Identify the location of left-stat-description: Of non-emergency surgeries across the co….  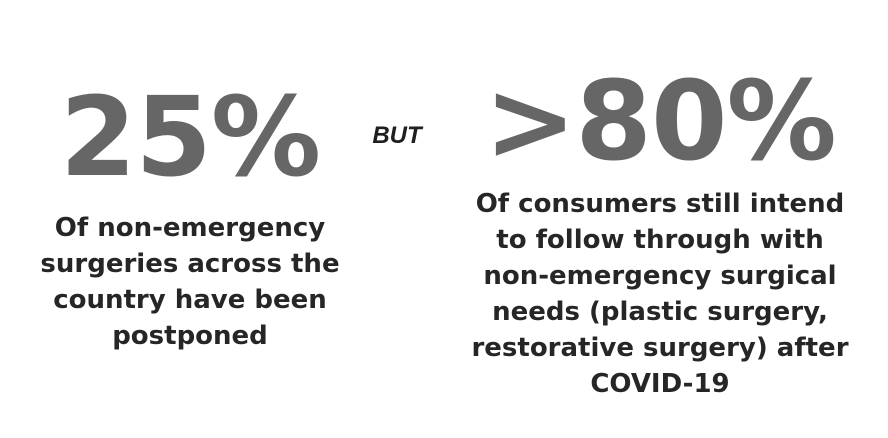
(190, 282).